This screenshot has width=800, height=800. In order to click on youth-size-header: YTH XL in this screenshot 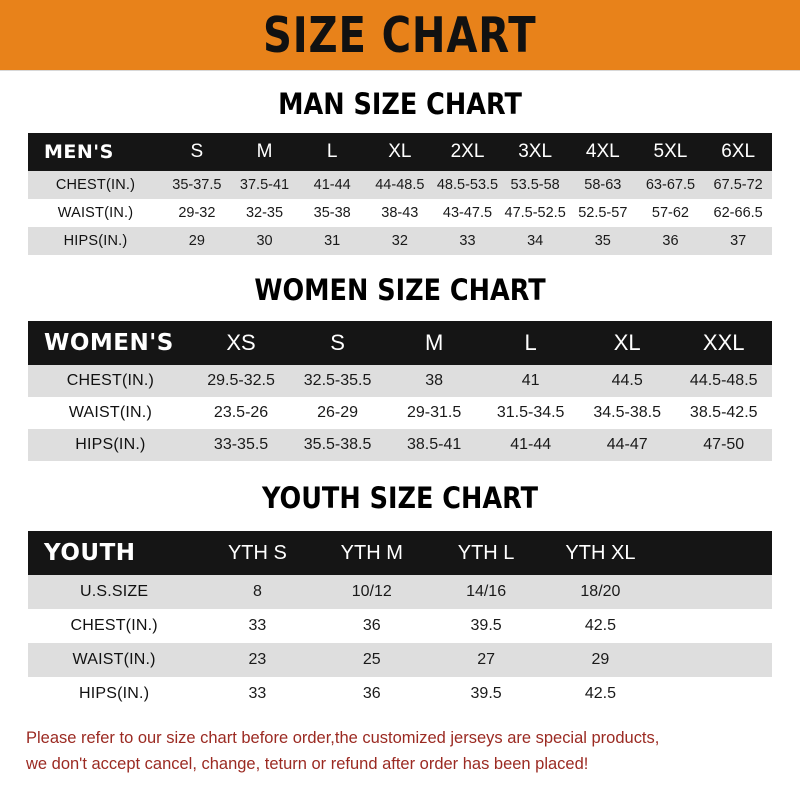, I will do `click(600, 552)`.